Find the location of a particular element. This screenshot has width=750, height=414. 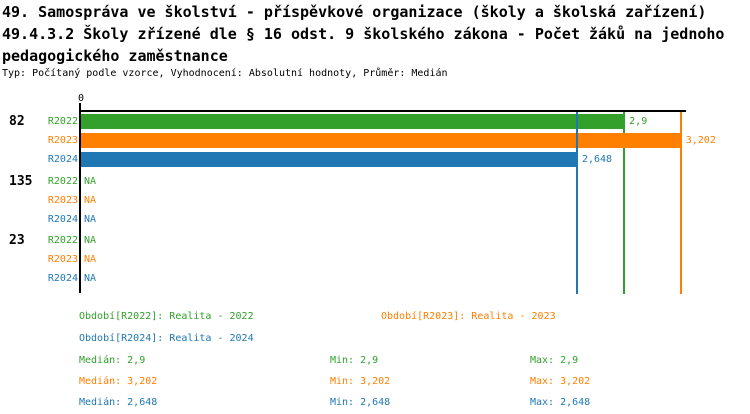

bar-value-r2023: 3,202 is located at coordinates (700, 140).